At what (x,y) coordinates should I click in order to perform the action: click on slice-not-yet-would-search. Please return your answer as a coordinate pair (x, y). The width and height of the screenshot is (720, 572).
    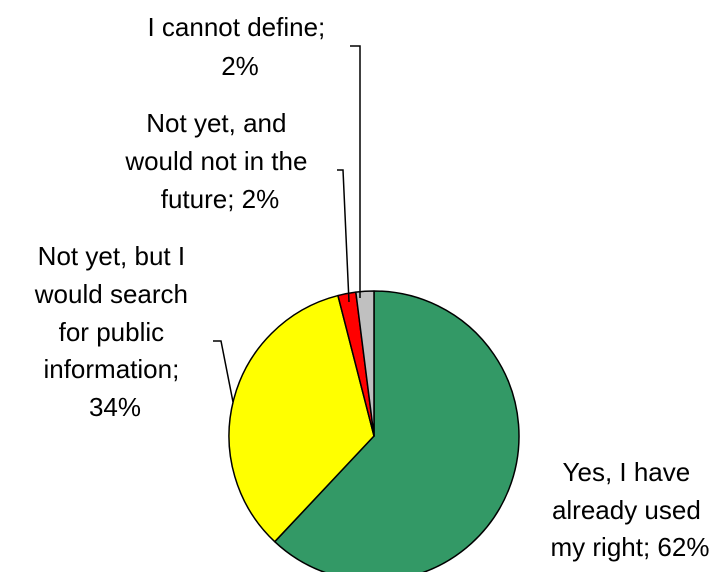
    Looking at the image, I should click on (301, 418).